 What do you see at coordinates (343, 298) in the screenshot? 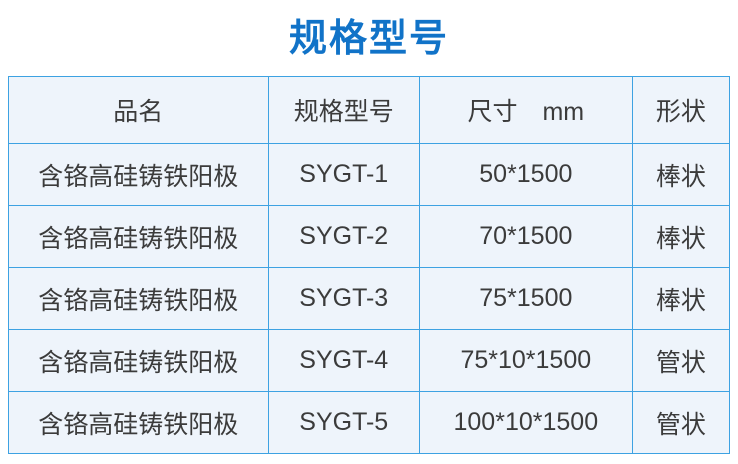
I see `cell-spec-model: SYGT-3` at bounding box center [343, 298].